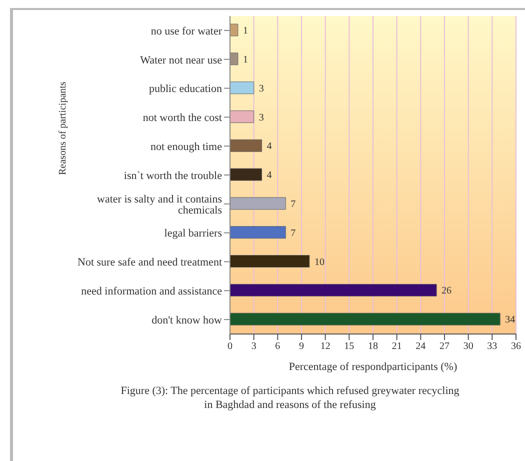 This screenshot has width=525, height=461. What do you see at coordinates (186, 31) in the screenshot?
I see `y-tick-label: no use for water` at bounding box center [186, 31].